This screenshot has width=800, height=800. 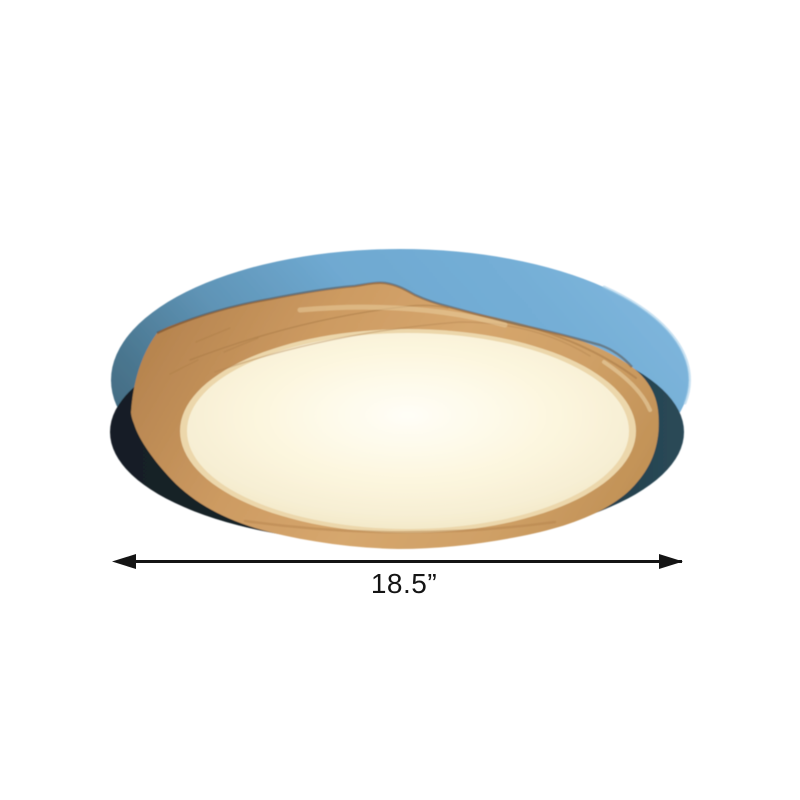 I want to click on lamp-diffuser, so click(x=408, y=431).